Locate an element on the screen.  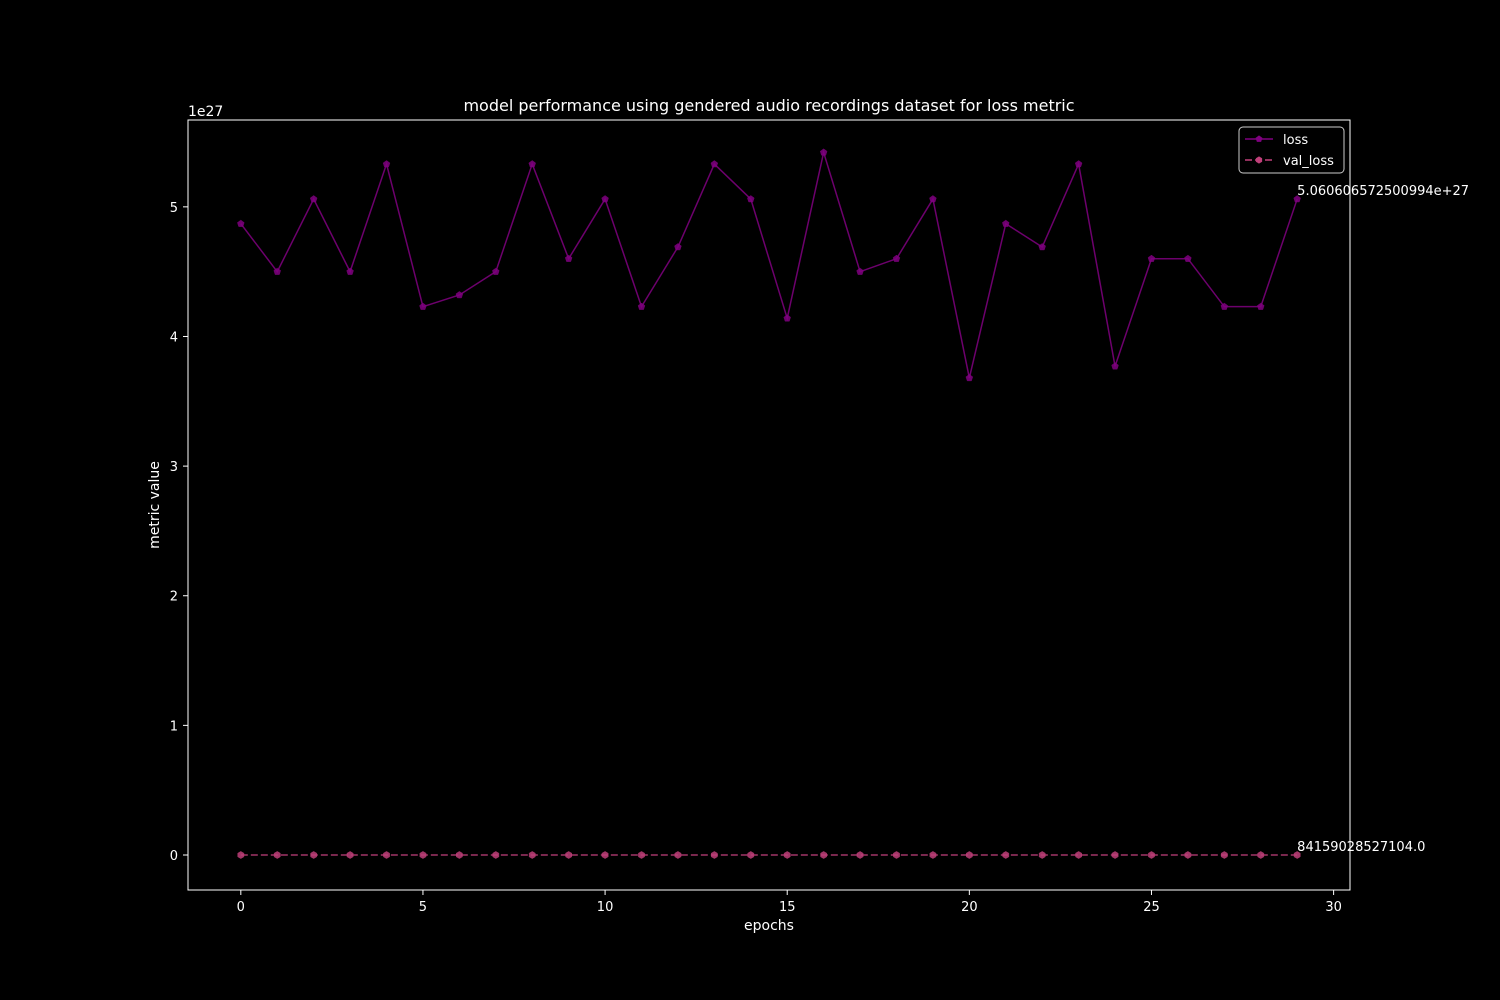
x-tick-label: 30 is located at coordinates (1333, 907).